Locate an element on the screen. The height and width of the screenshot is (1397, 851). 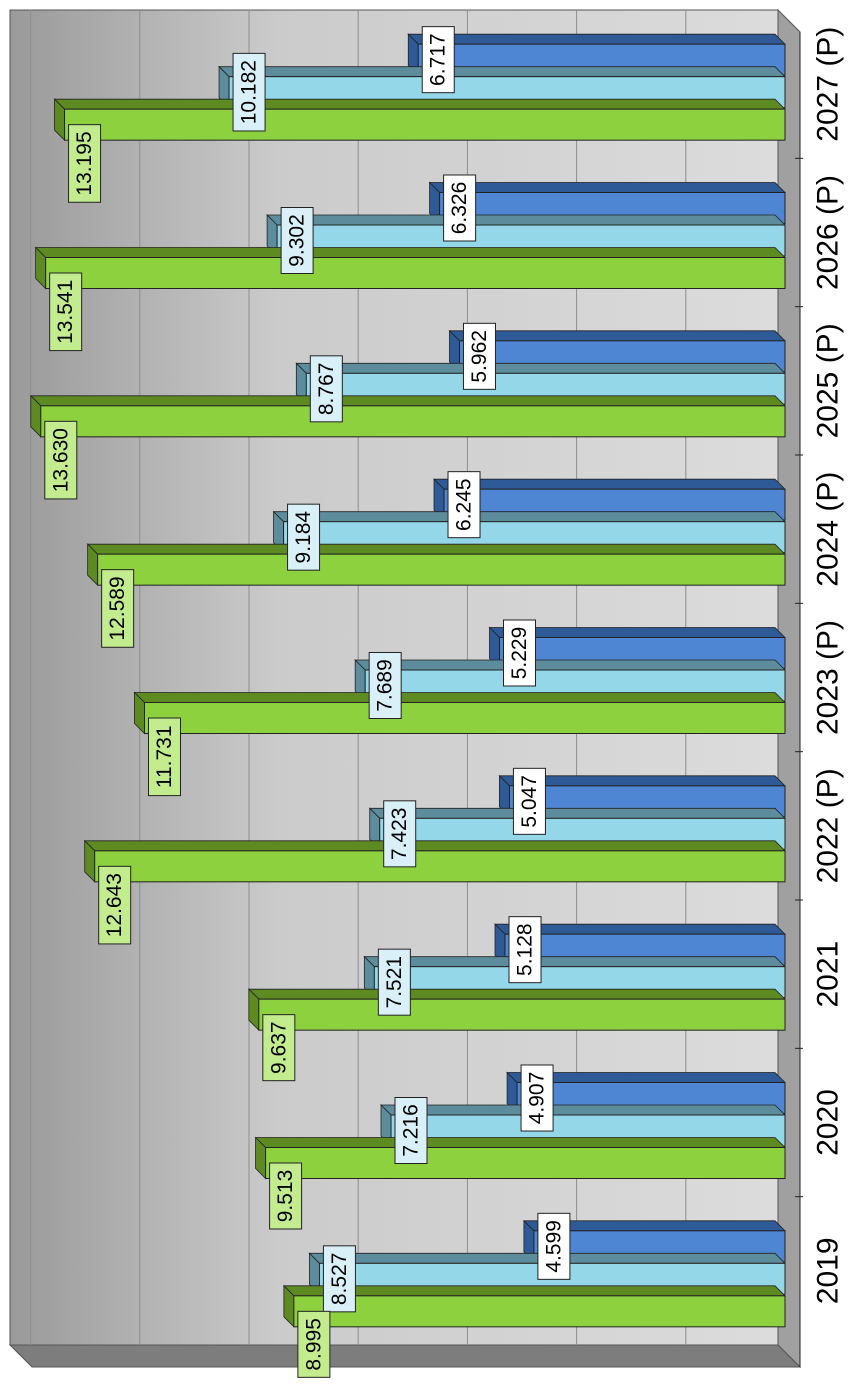
value-label-text: 12.589 is located at coordinates (117, 608).